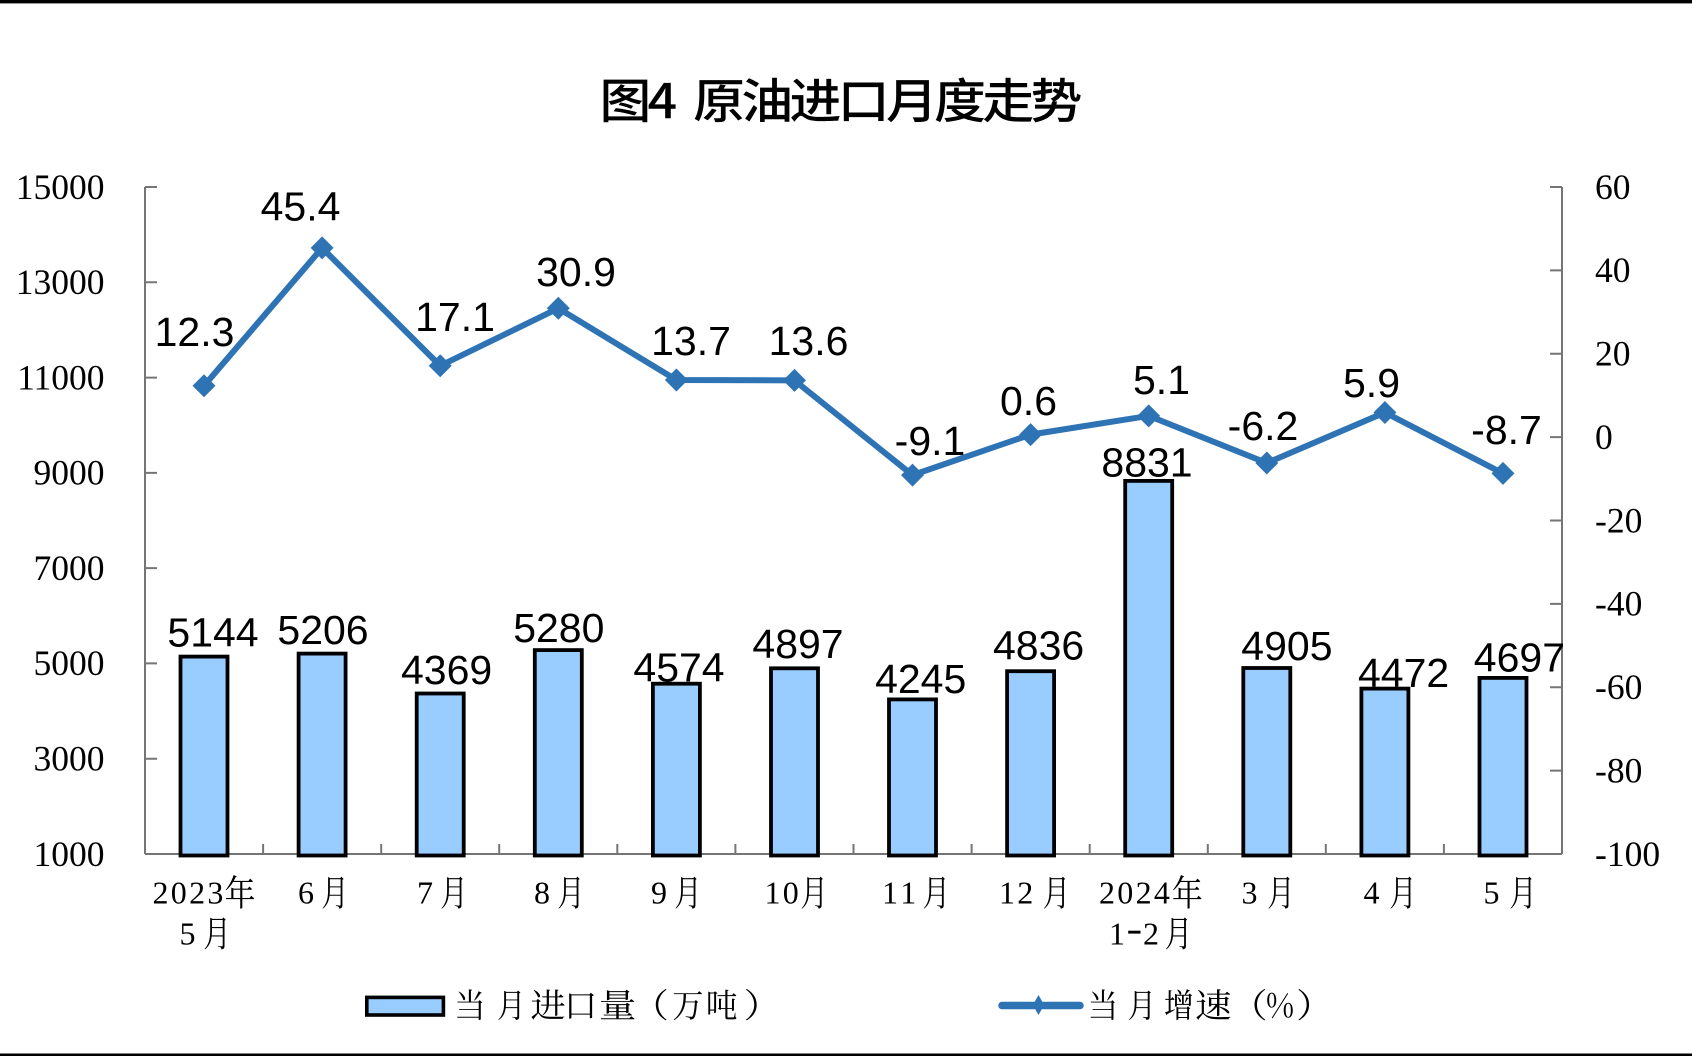 The image size is (1692, 1056). I want to click on svg-text: 5.9, so click(1371, 383).